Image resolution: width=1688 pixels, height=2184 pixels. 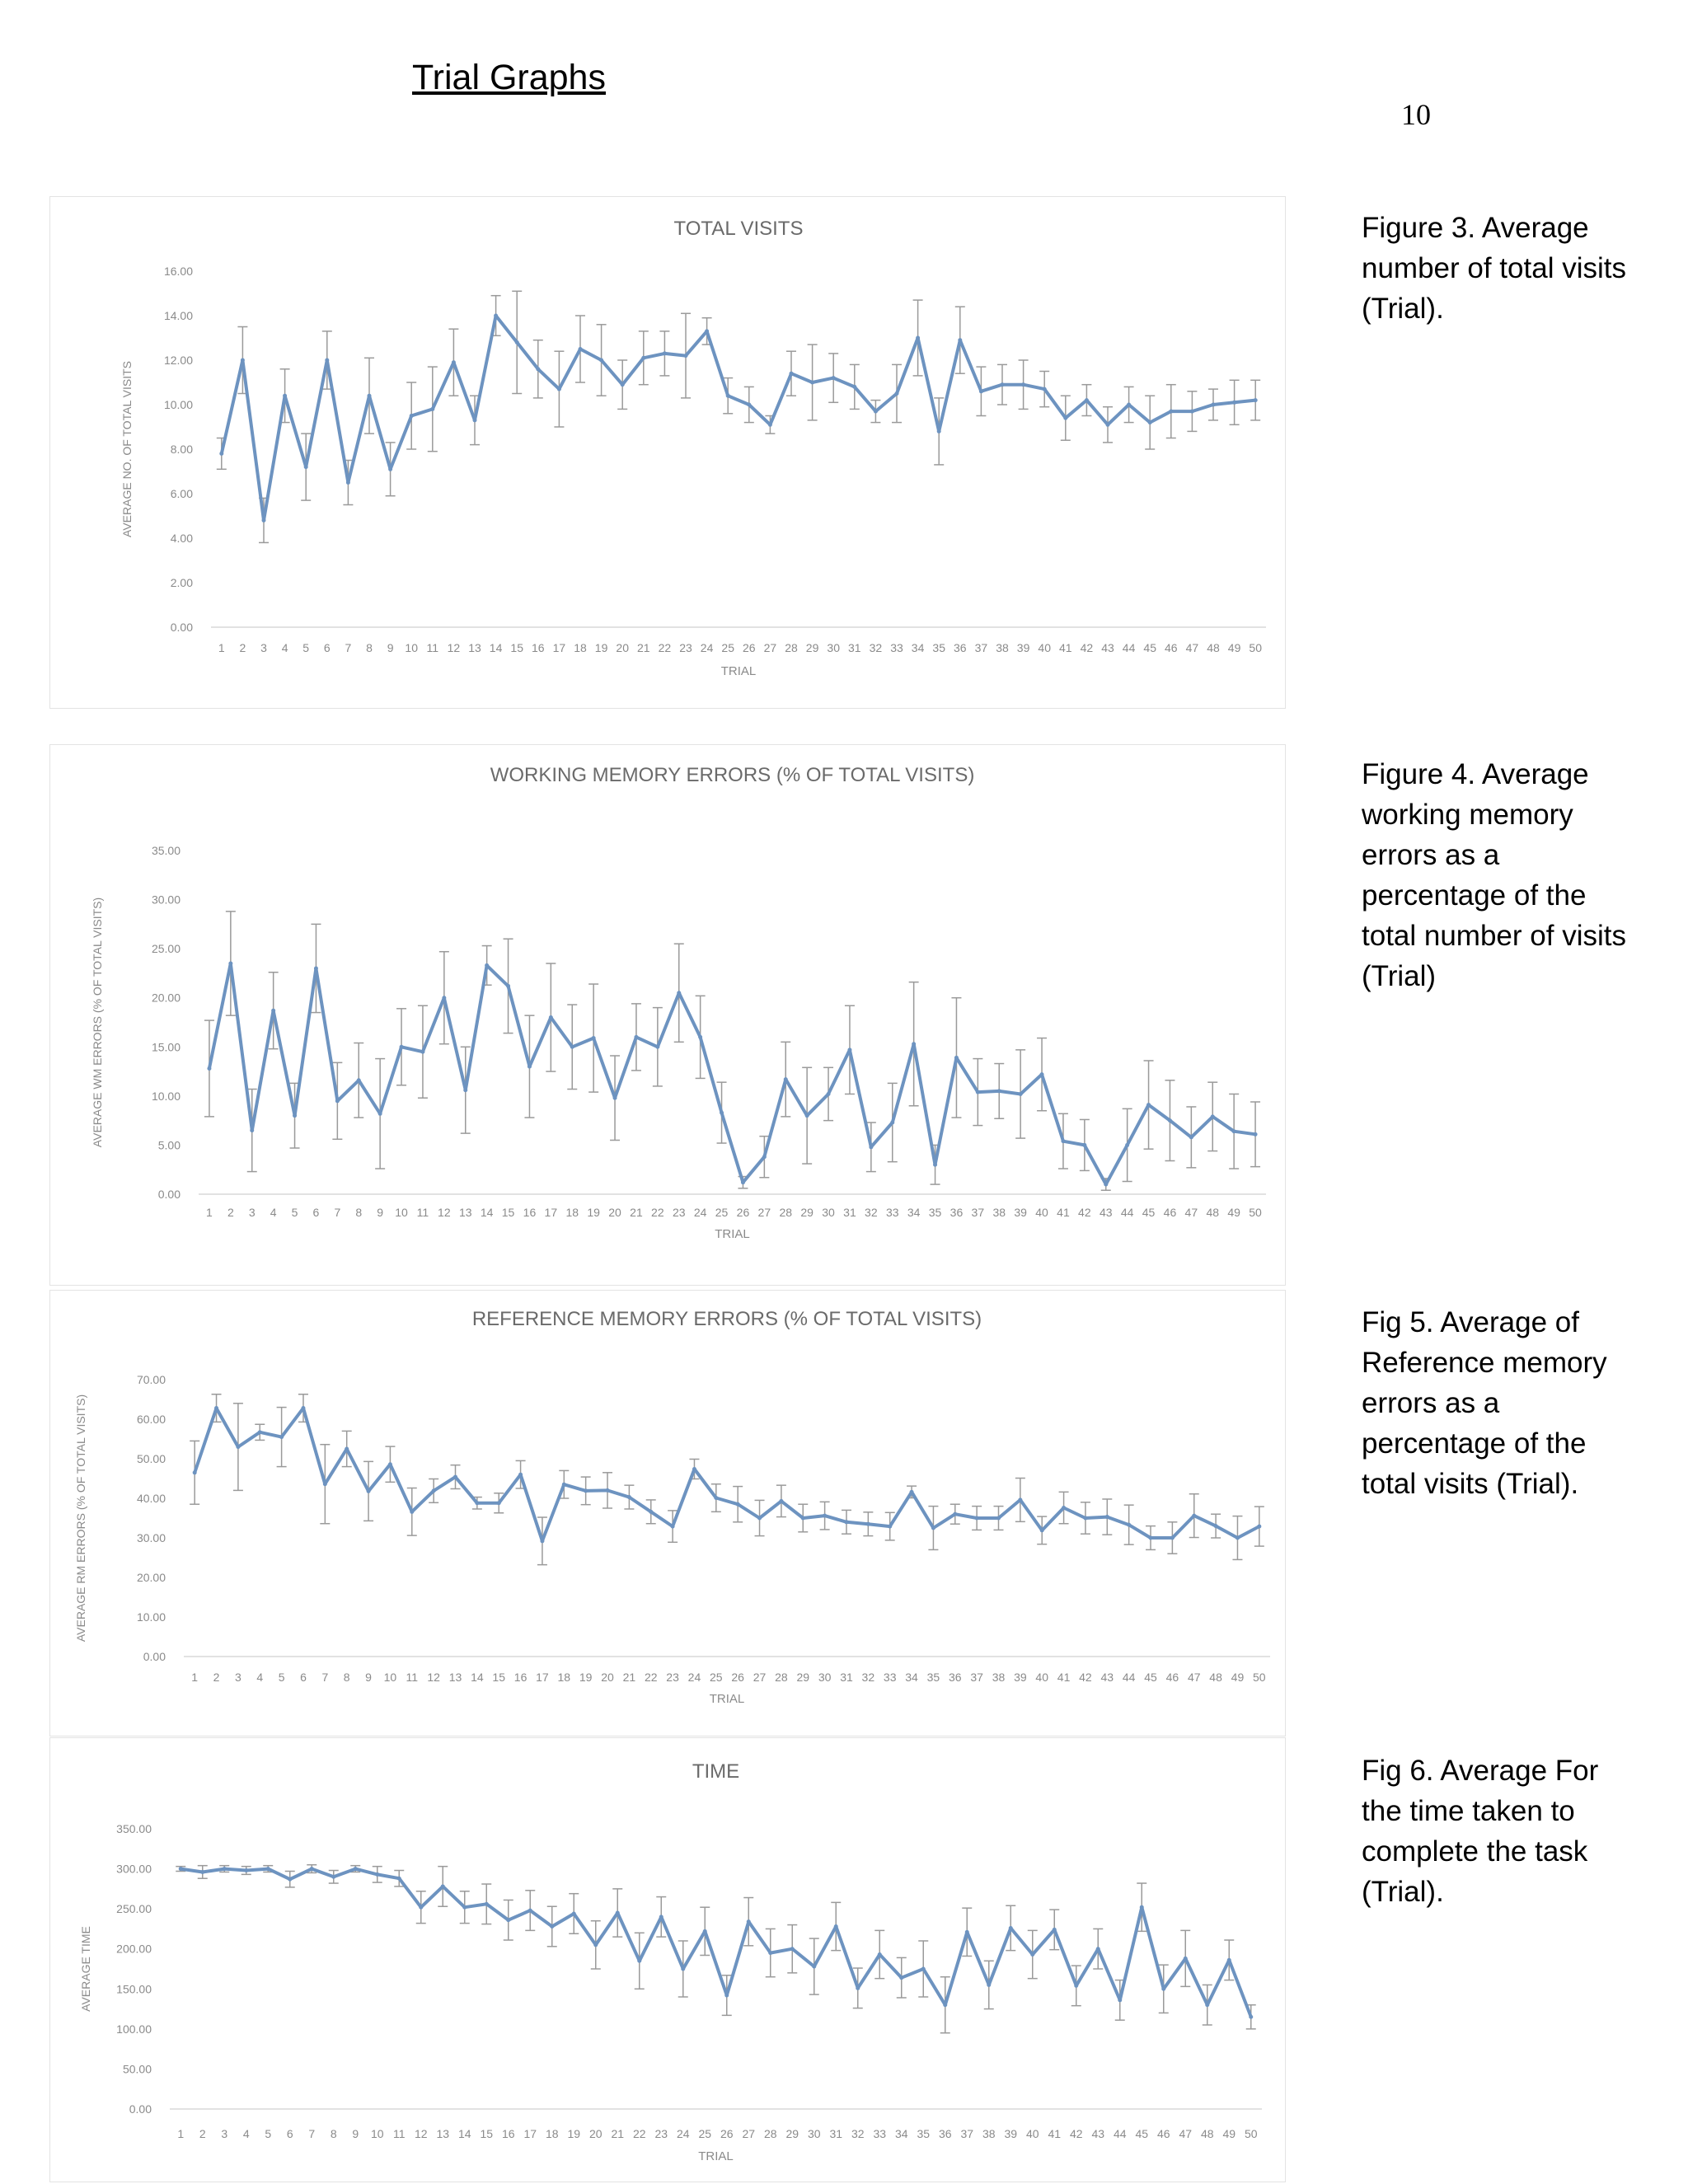 What do you see at coordinates (854, 647) in the screenshot?
I see `x-tick-label: 31` at bounding box center [854, 647].